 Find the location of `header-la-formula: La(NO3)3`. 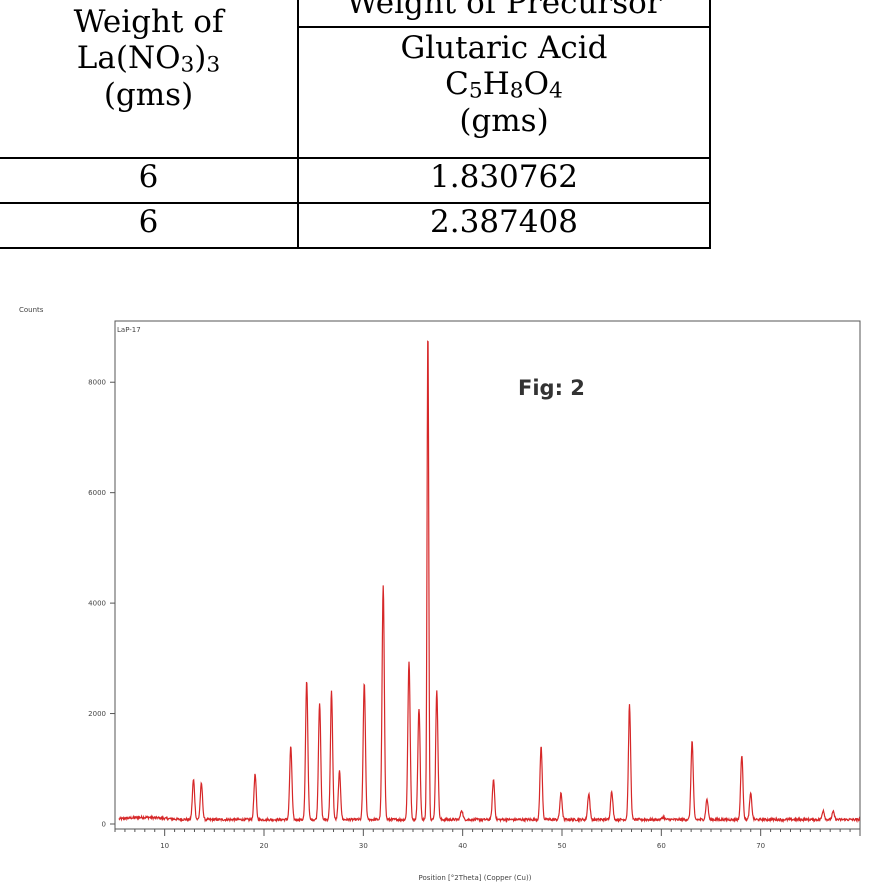

header-la-formula: La(NO3)3 is located at coordinates (148, 58).